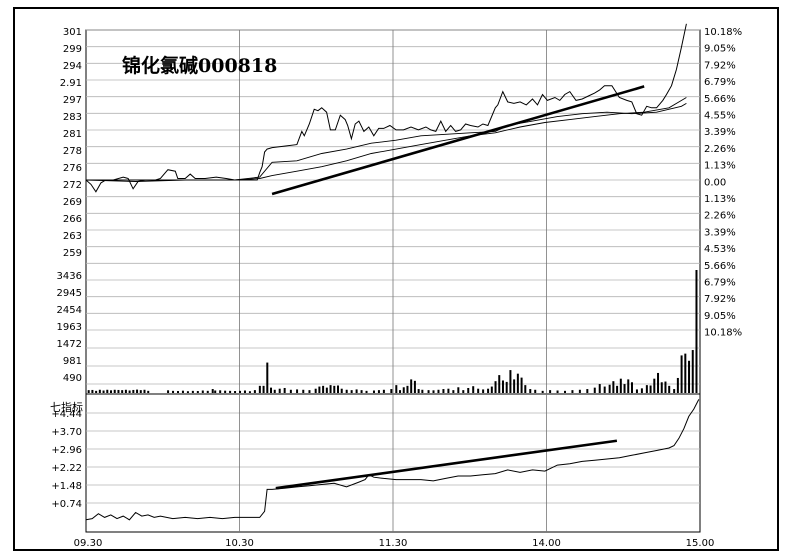 Image resolution: width=790 pixels, height=560 pixels. Describe the element at coordinates (72, 378) in the screenshot. I see `volume-tick-label: 490` at that location.